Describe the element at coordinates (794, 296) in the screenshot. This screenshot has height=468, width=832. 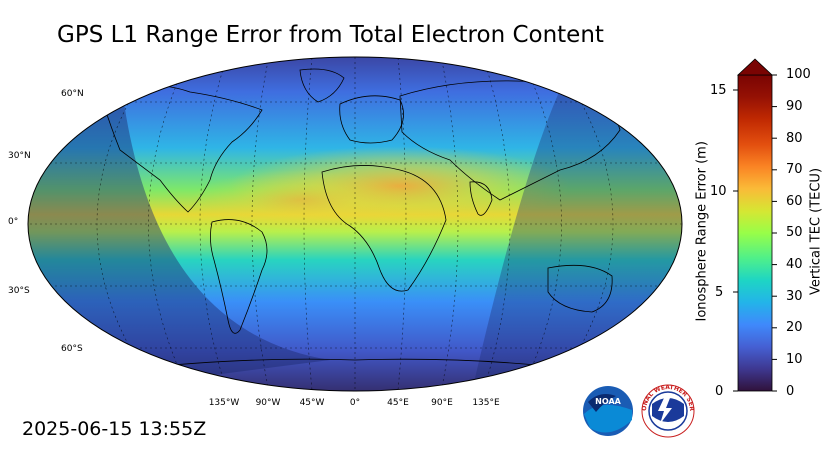
I see `tec-tick-30: 30` at that location.